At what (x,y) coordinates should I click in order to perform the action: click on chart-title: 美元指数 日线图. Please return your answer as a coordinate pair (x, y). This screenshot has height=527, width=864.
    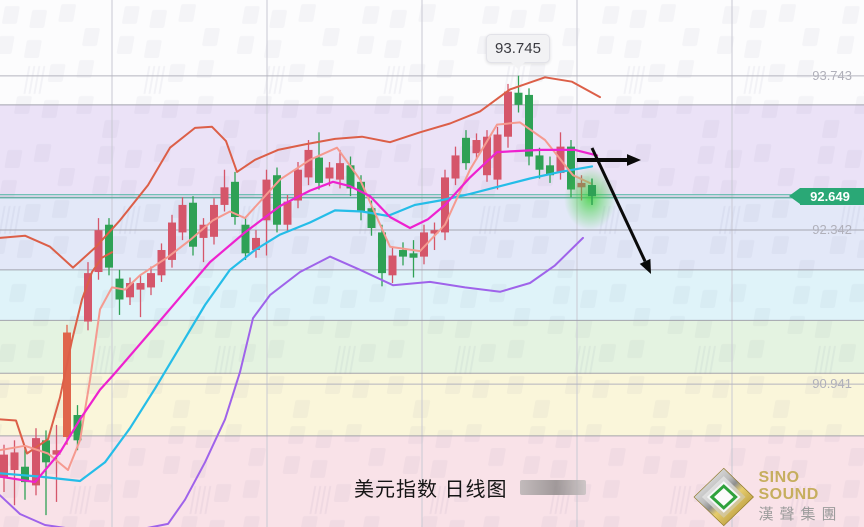
    Looking at the image, I should click on (431, 489).